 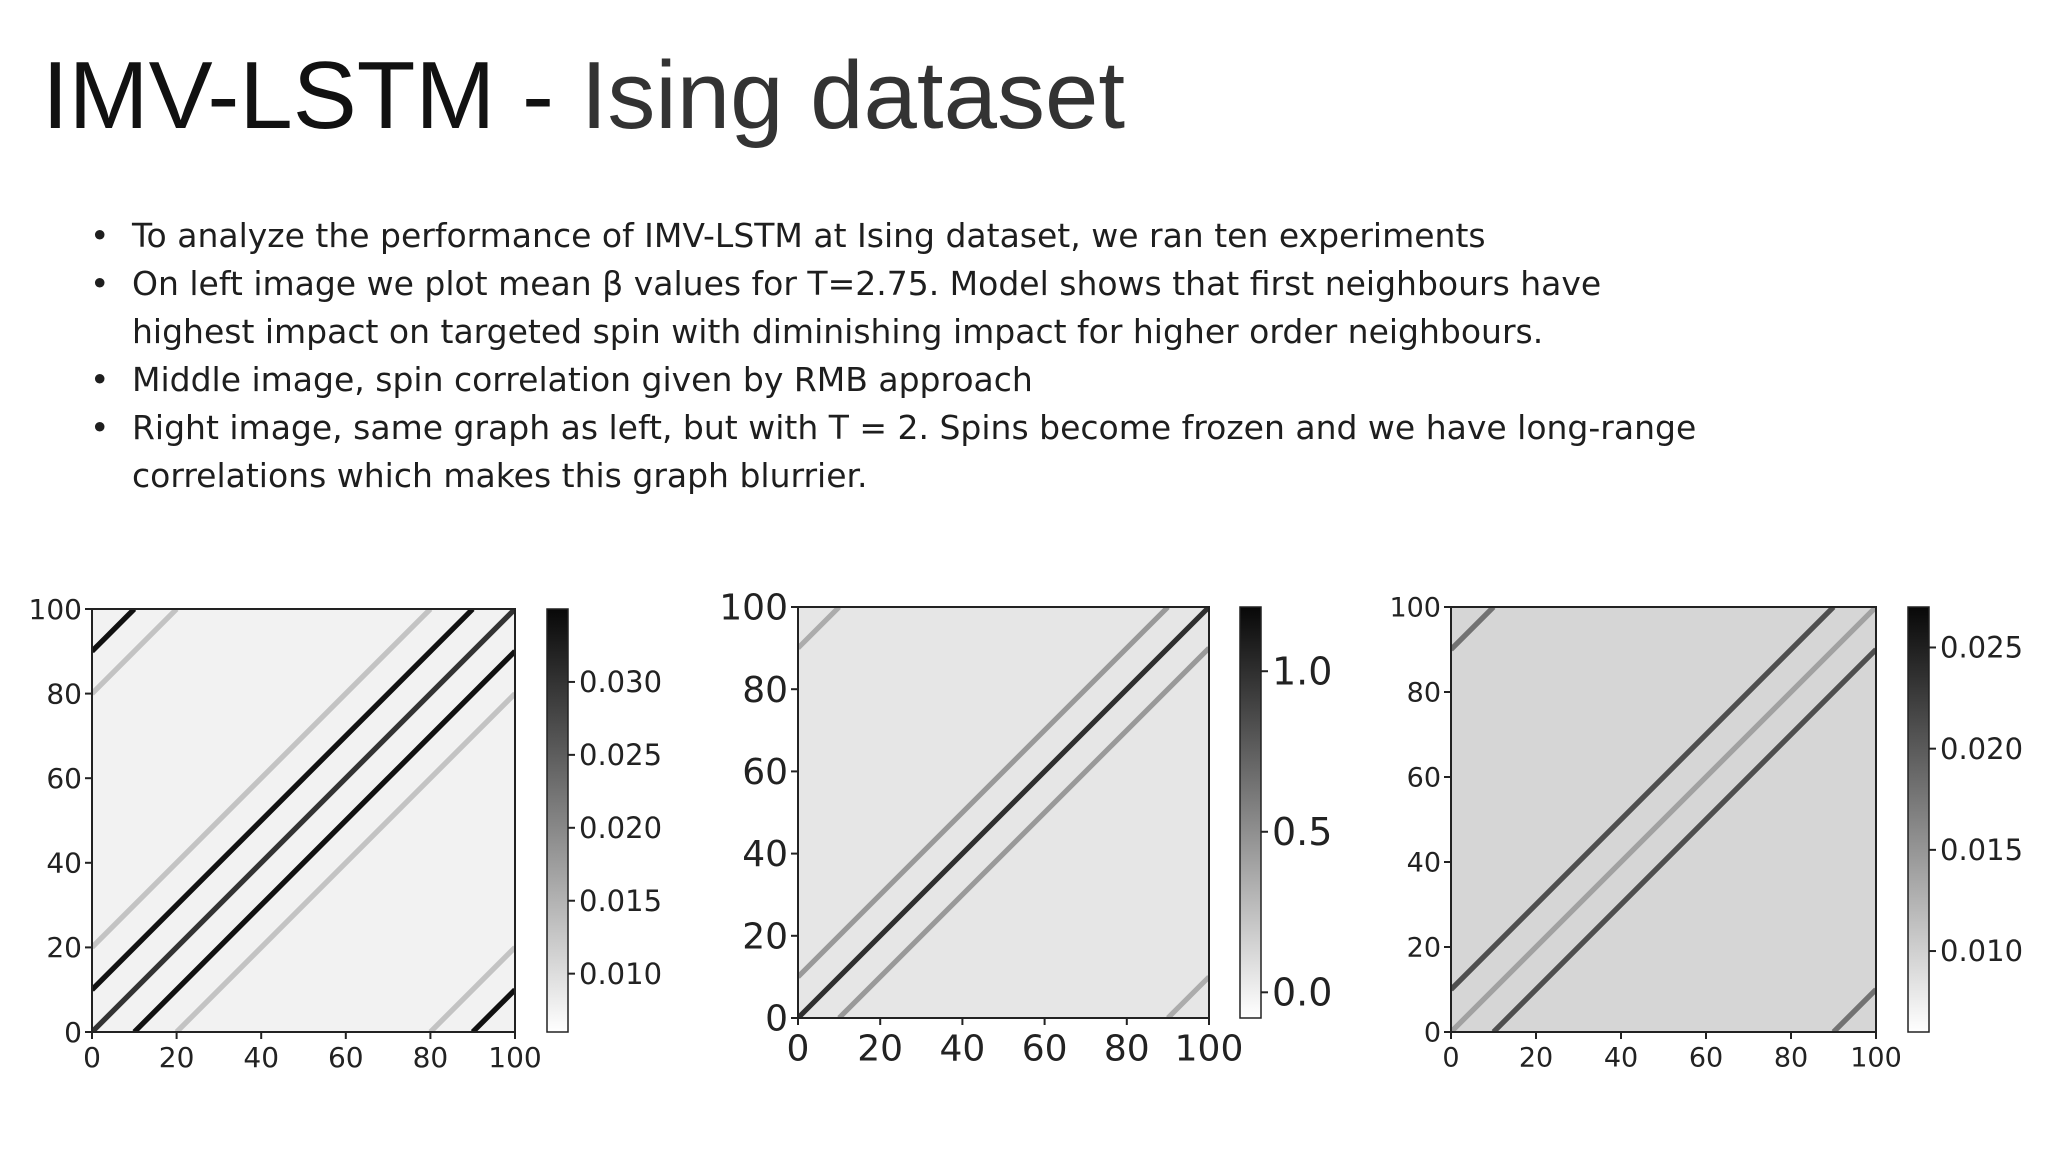 I want to click on colorbar-tick-label: 1.0, so click(x=1302, y=672).